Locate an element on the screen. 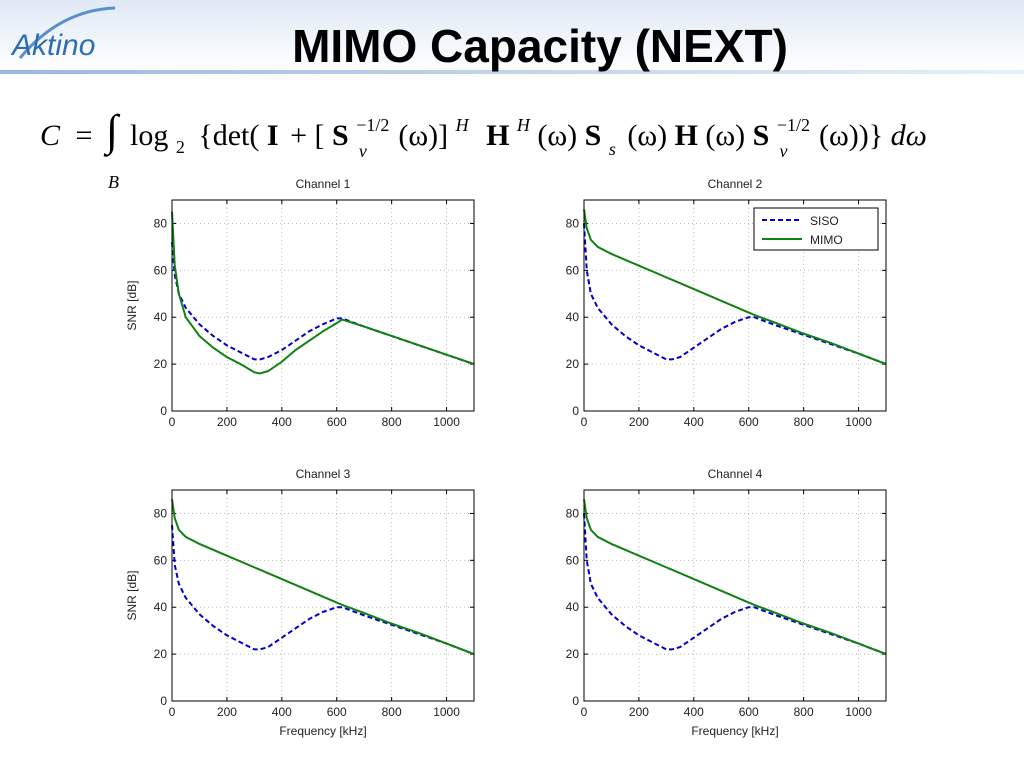  chart-title: Channel 2 is located at coordinates (735, 184).